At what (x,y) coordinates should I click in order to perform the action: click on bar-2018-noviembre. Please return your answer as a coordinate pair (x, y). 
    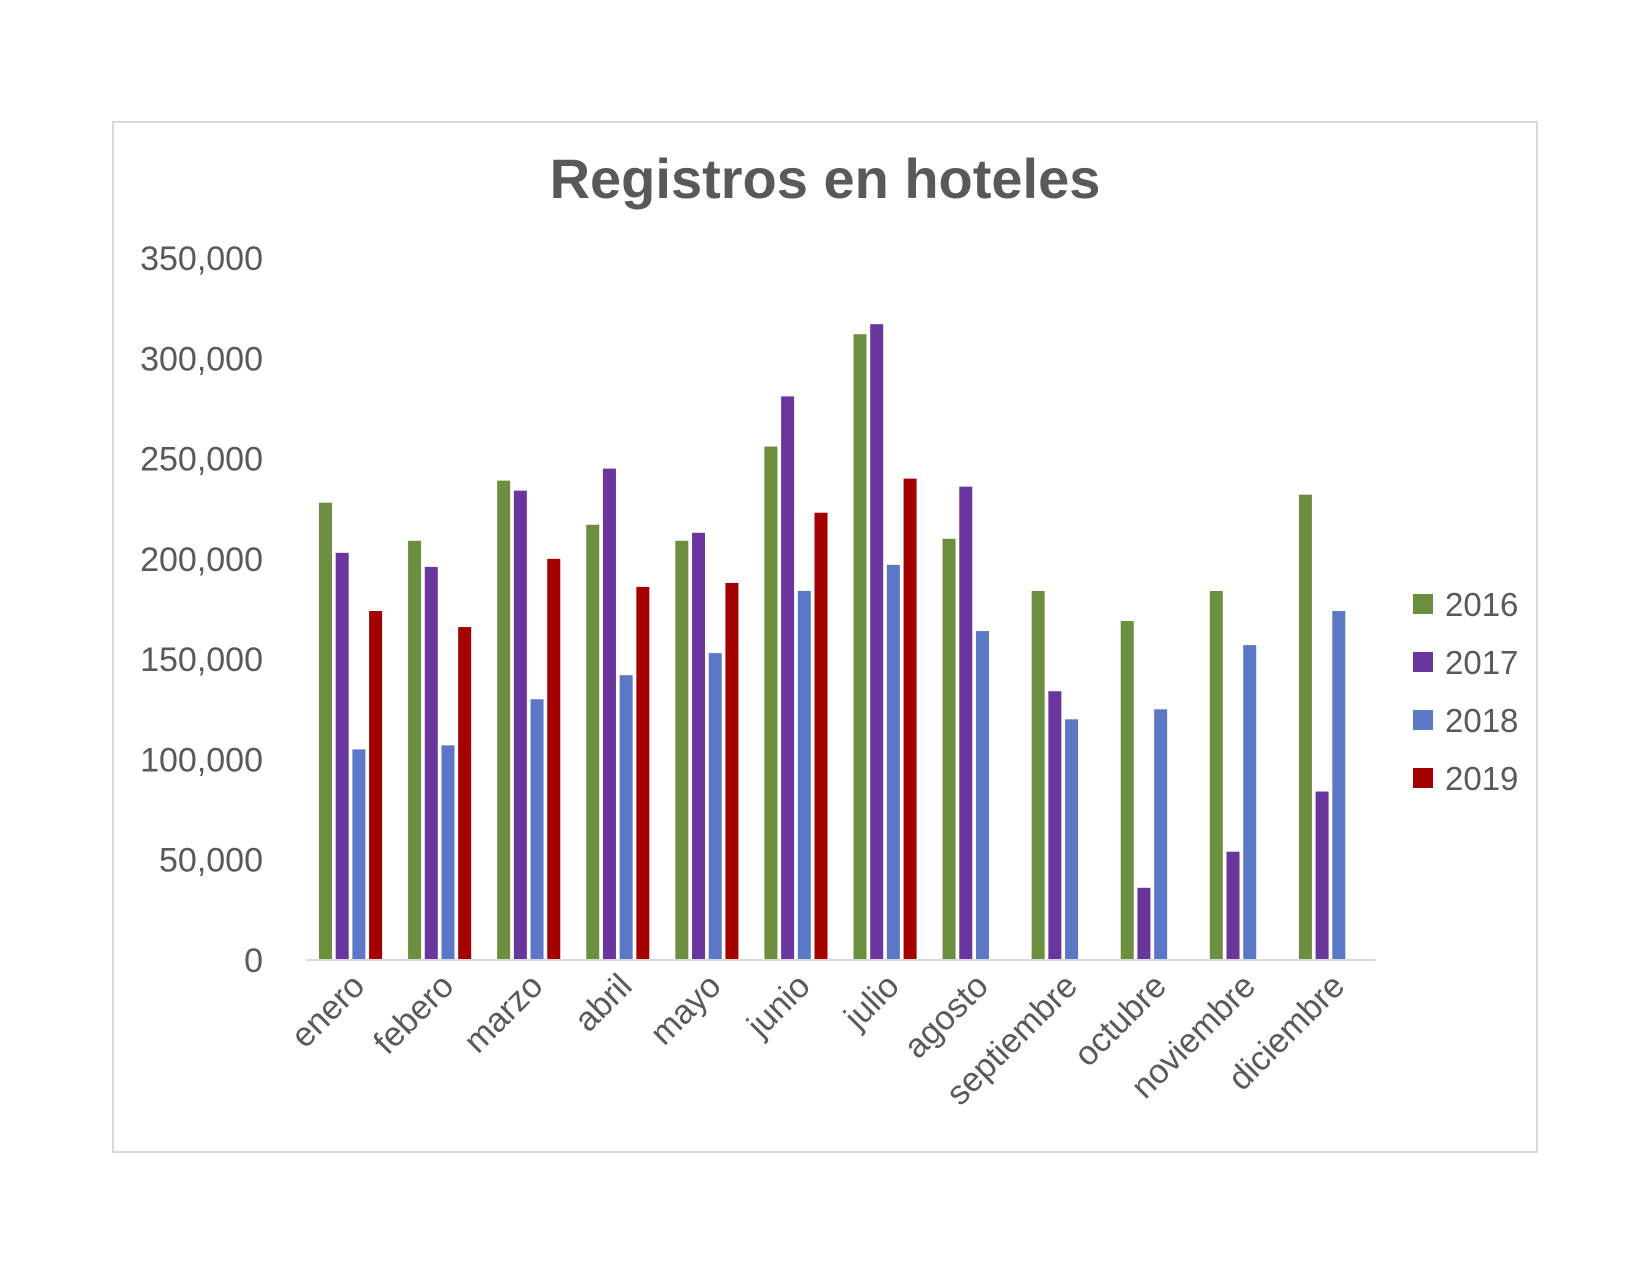
    Looking at the image, I should click on (1250, 802).